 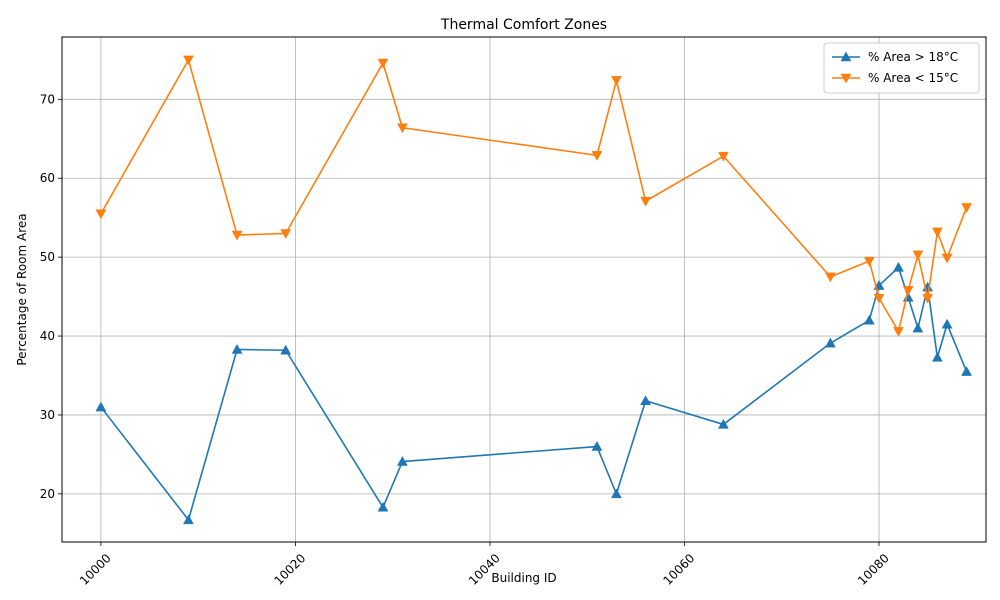 I want to click on x-axis-label: Building ID, so click(x=523, y=578).